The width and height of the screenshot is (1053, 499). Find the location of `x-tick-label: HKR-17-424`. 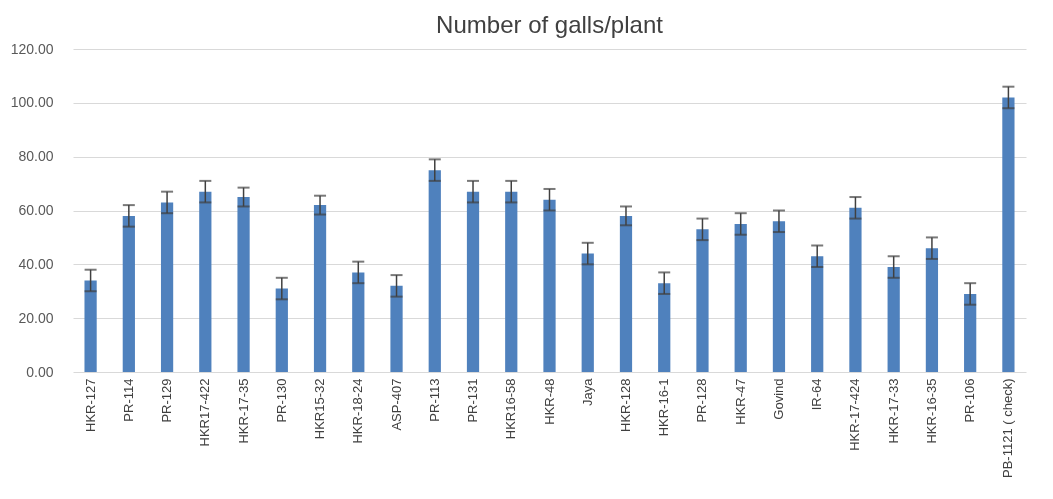

x-tick-label: HKR-17-424 is located at coordinates (855, 414).